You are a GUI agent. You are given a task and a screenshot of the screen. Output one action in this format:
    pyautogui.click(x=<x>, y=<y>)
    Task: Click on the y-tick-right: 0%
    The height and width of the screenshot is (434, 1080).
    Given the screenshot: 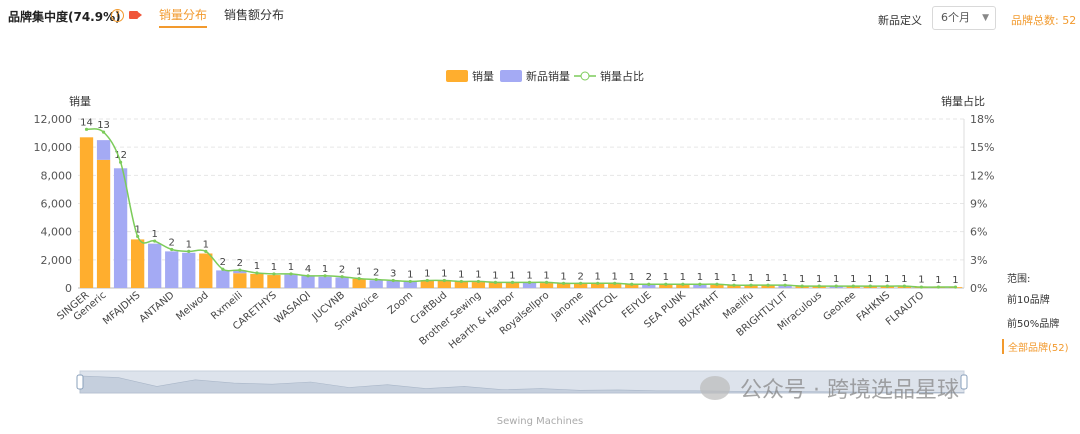 What is the action you would take?
    pyautogui.click(x=978, y=288)
    